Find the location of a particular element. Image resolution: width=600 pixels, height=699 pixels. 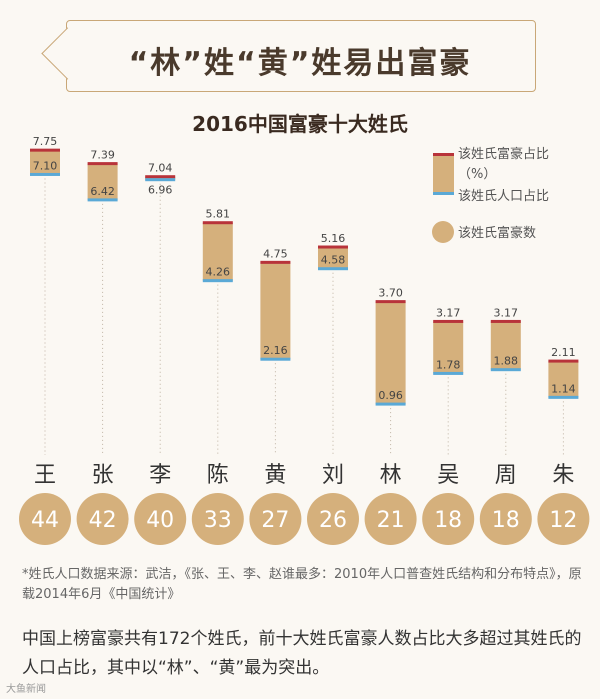

wealthy-share-label: 7.39 is located at coordinates (102, 155).